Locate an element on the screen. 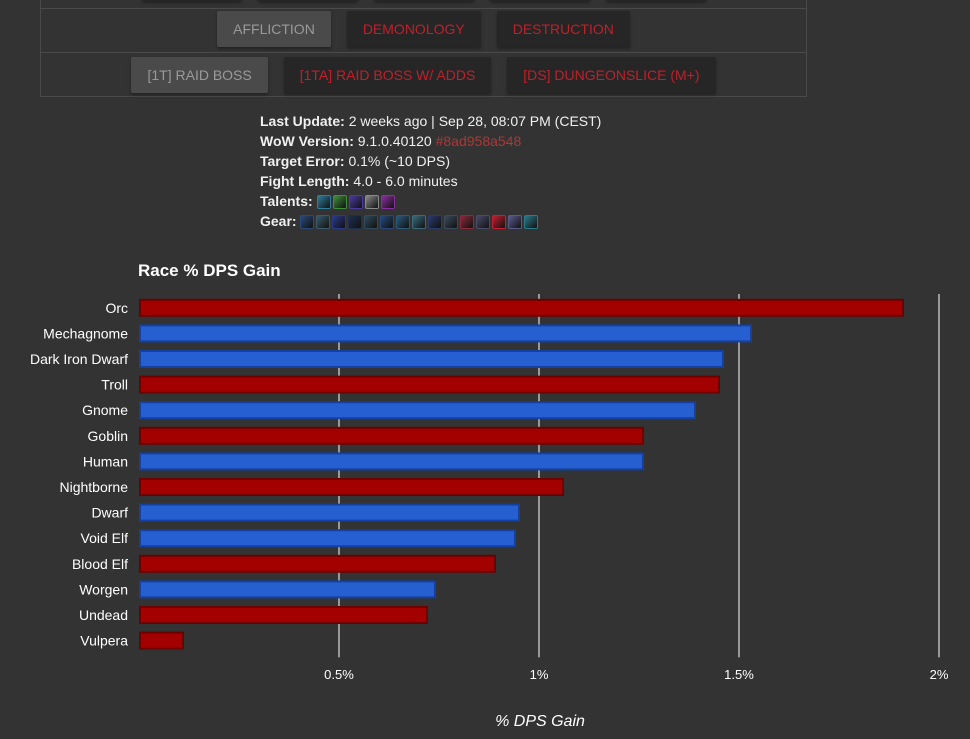  category-label: Troll is located at coordinates (114, 385).